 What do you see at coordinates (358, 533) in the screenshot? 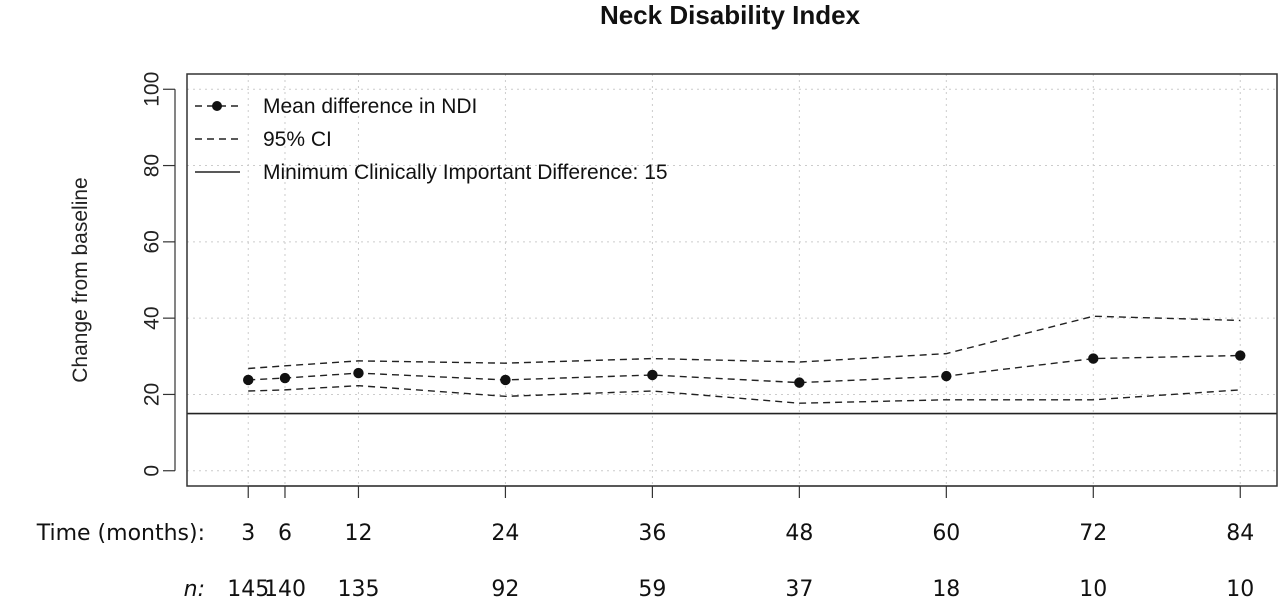
I see `time-tick-label: 12` at bounding box center [358, 533].